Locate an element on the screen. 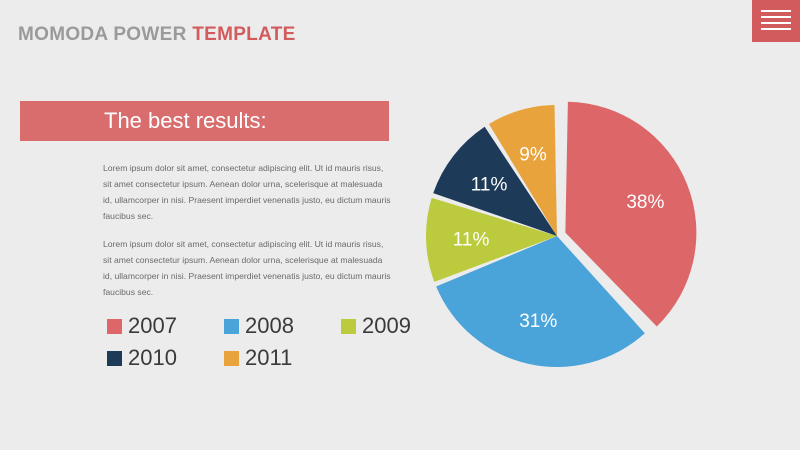 The image size is (800, 450). legend-item-2010: 2010 is located at coordinates (142, 357).